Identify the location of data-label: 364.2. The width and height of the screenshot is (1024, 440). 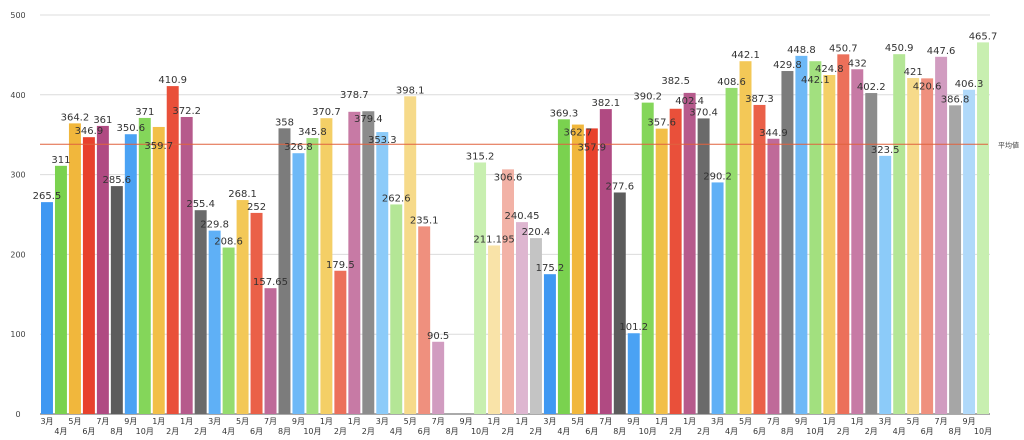
(75, 117).